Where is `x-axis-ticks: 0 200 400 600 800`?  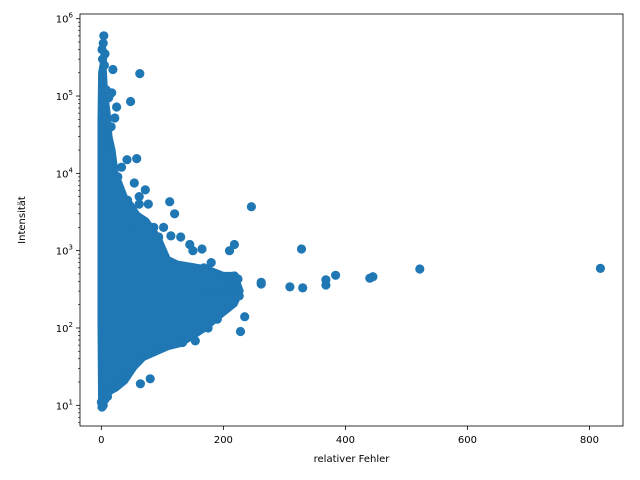
x-axis-ticks: 0 200 400 600 800 is located at coordinates (348, 436).